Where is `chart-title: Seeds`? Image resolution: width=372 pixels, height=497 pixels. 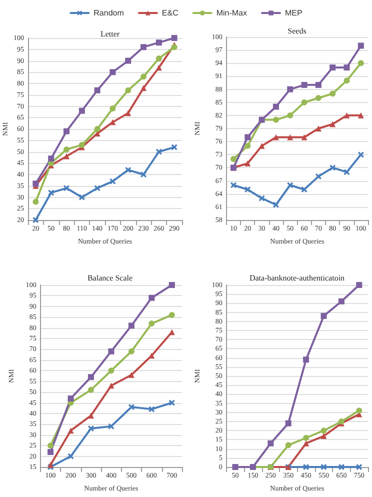 chart-title: Seeds is located at coordinates (297, 31).